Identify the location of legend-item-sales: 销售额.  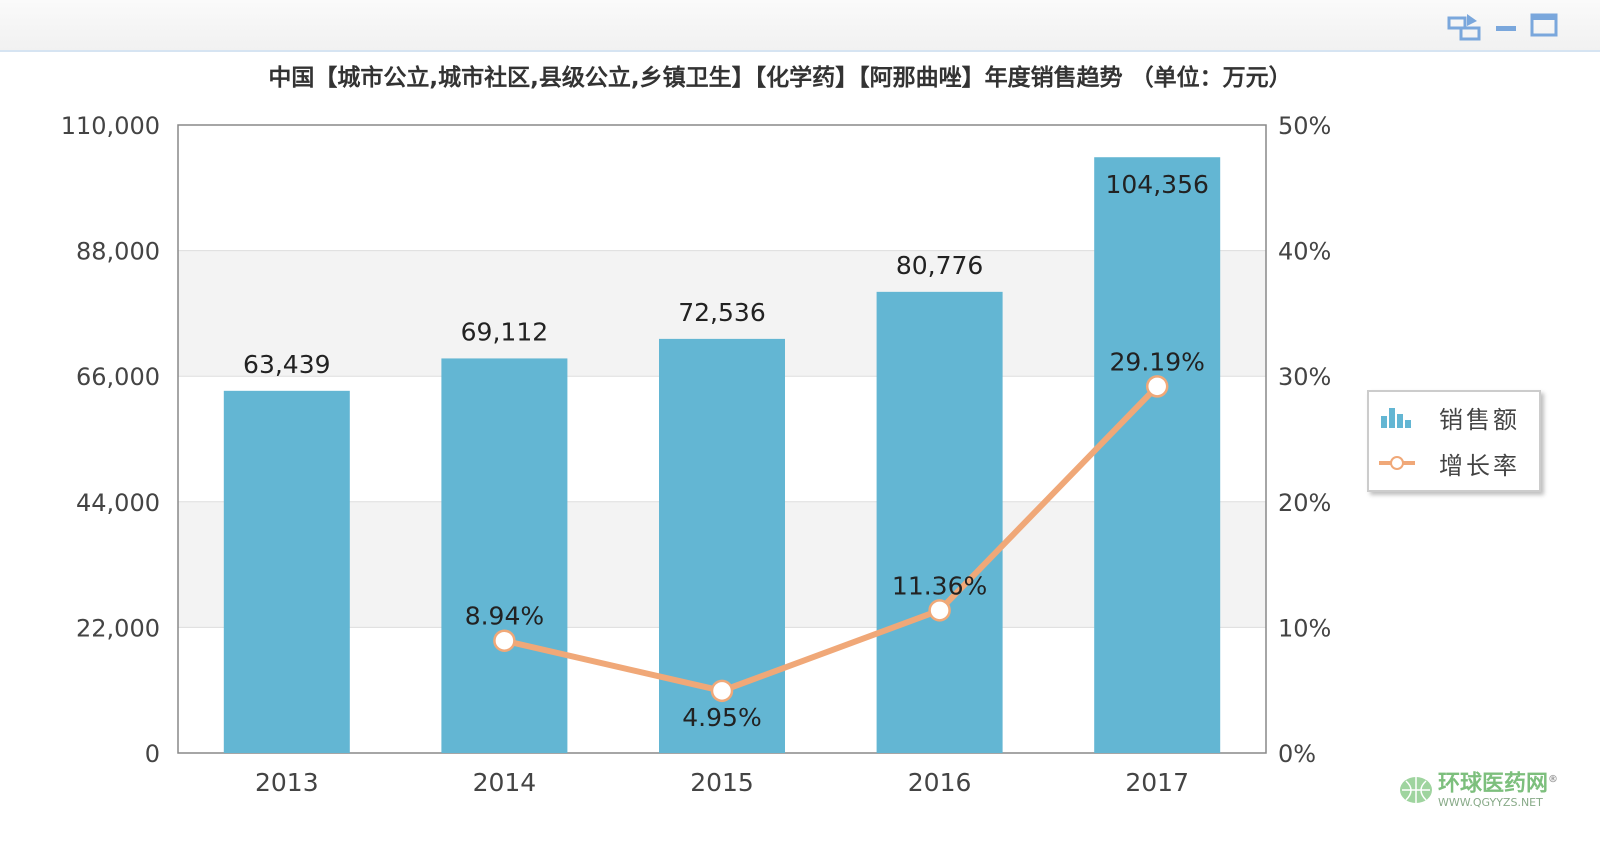
(1449, 418).